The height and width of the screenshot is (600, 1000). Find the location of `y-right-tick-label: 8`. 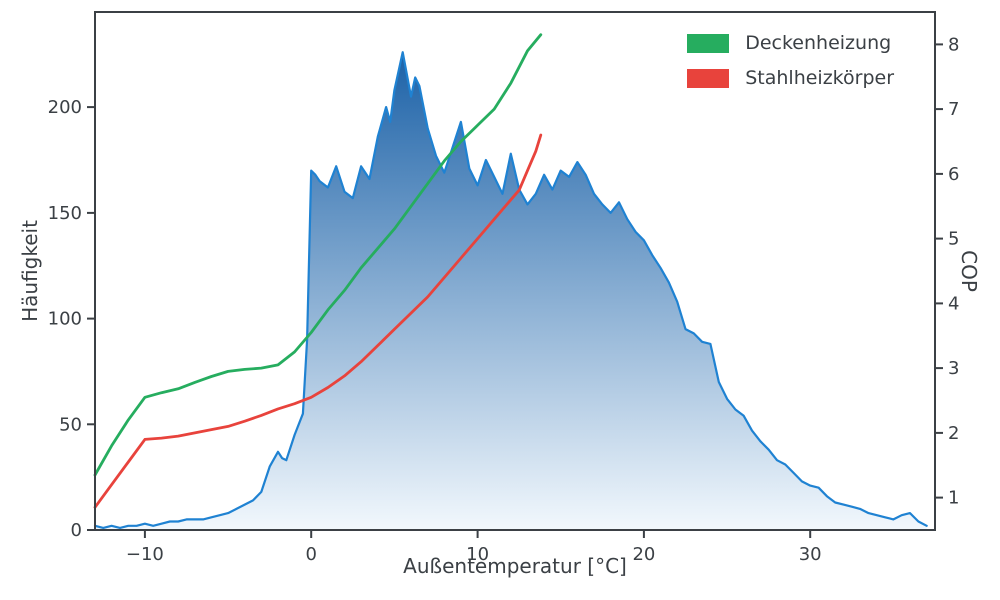

y-right-tick-label: 8 is located at coordinates (953, 44).